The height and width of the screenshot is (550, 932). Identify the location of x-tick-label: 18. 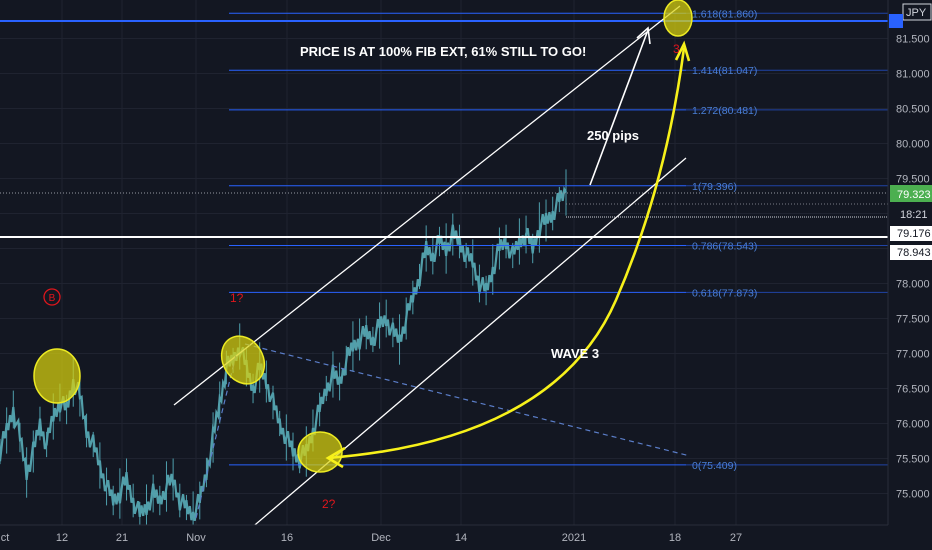
(675, 538).